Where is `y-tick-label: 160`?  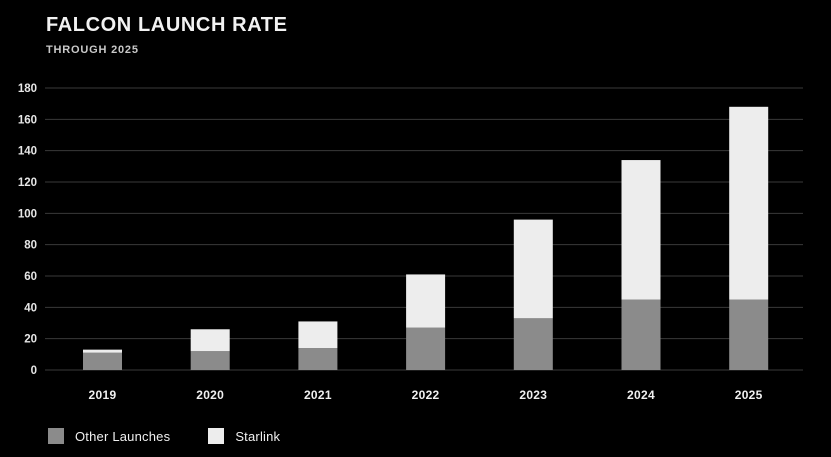 y-tick-label: 160 is located at coordinates (27, 120).